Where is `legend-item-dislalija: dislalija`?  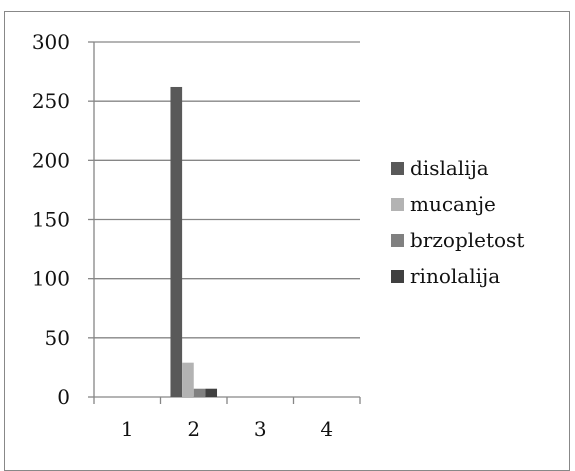 legend-item-dislalija: dislalija is located at coordinates (481, 168).